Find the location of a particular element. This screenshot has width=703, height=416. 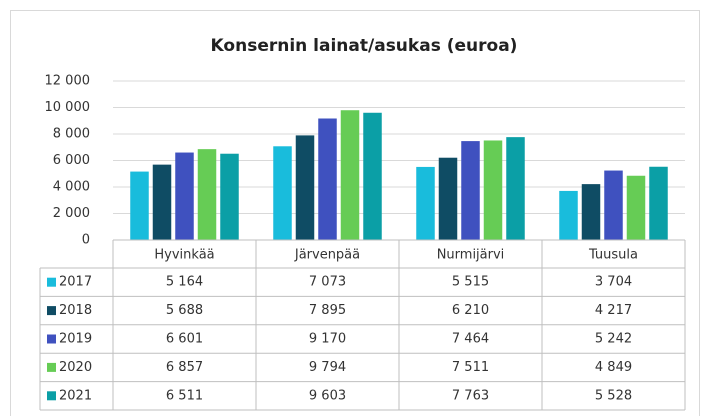

table-value: 5 528 is located at coordinates (613, 395).